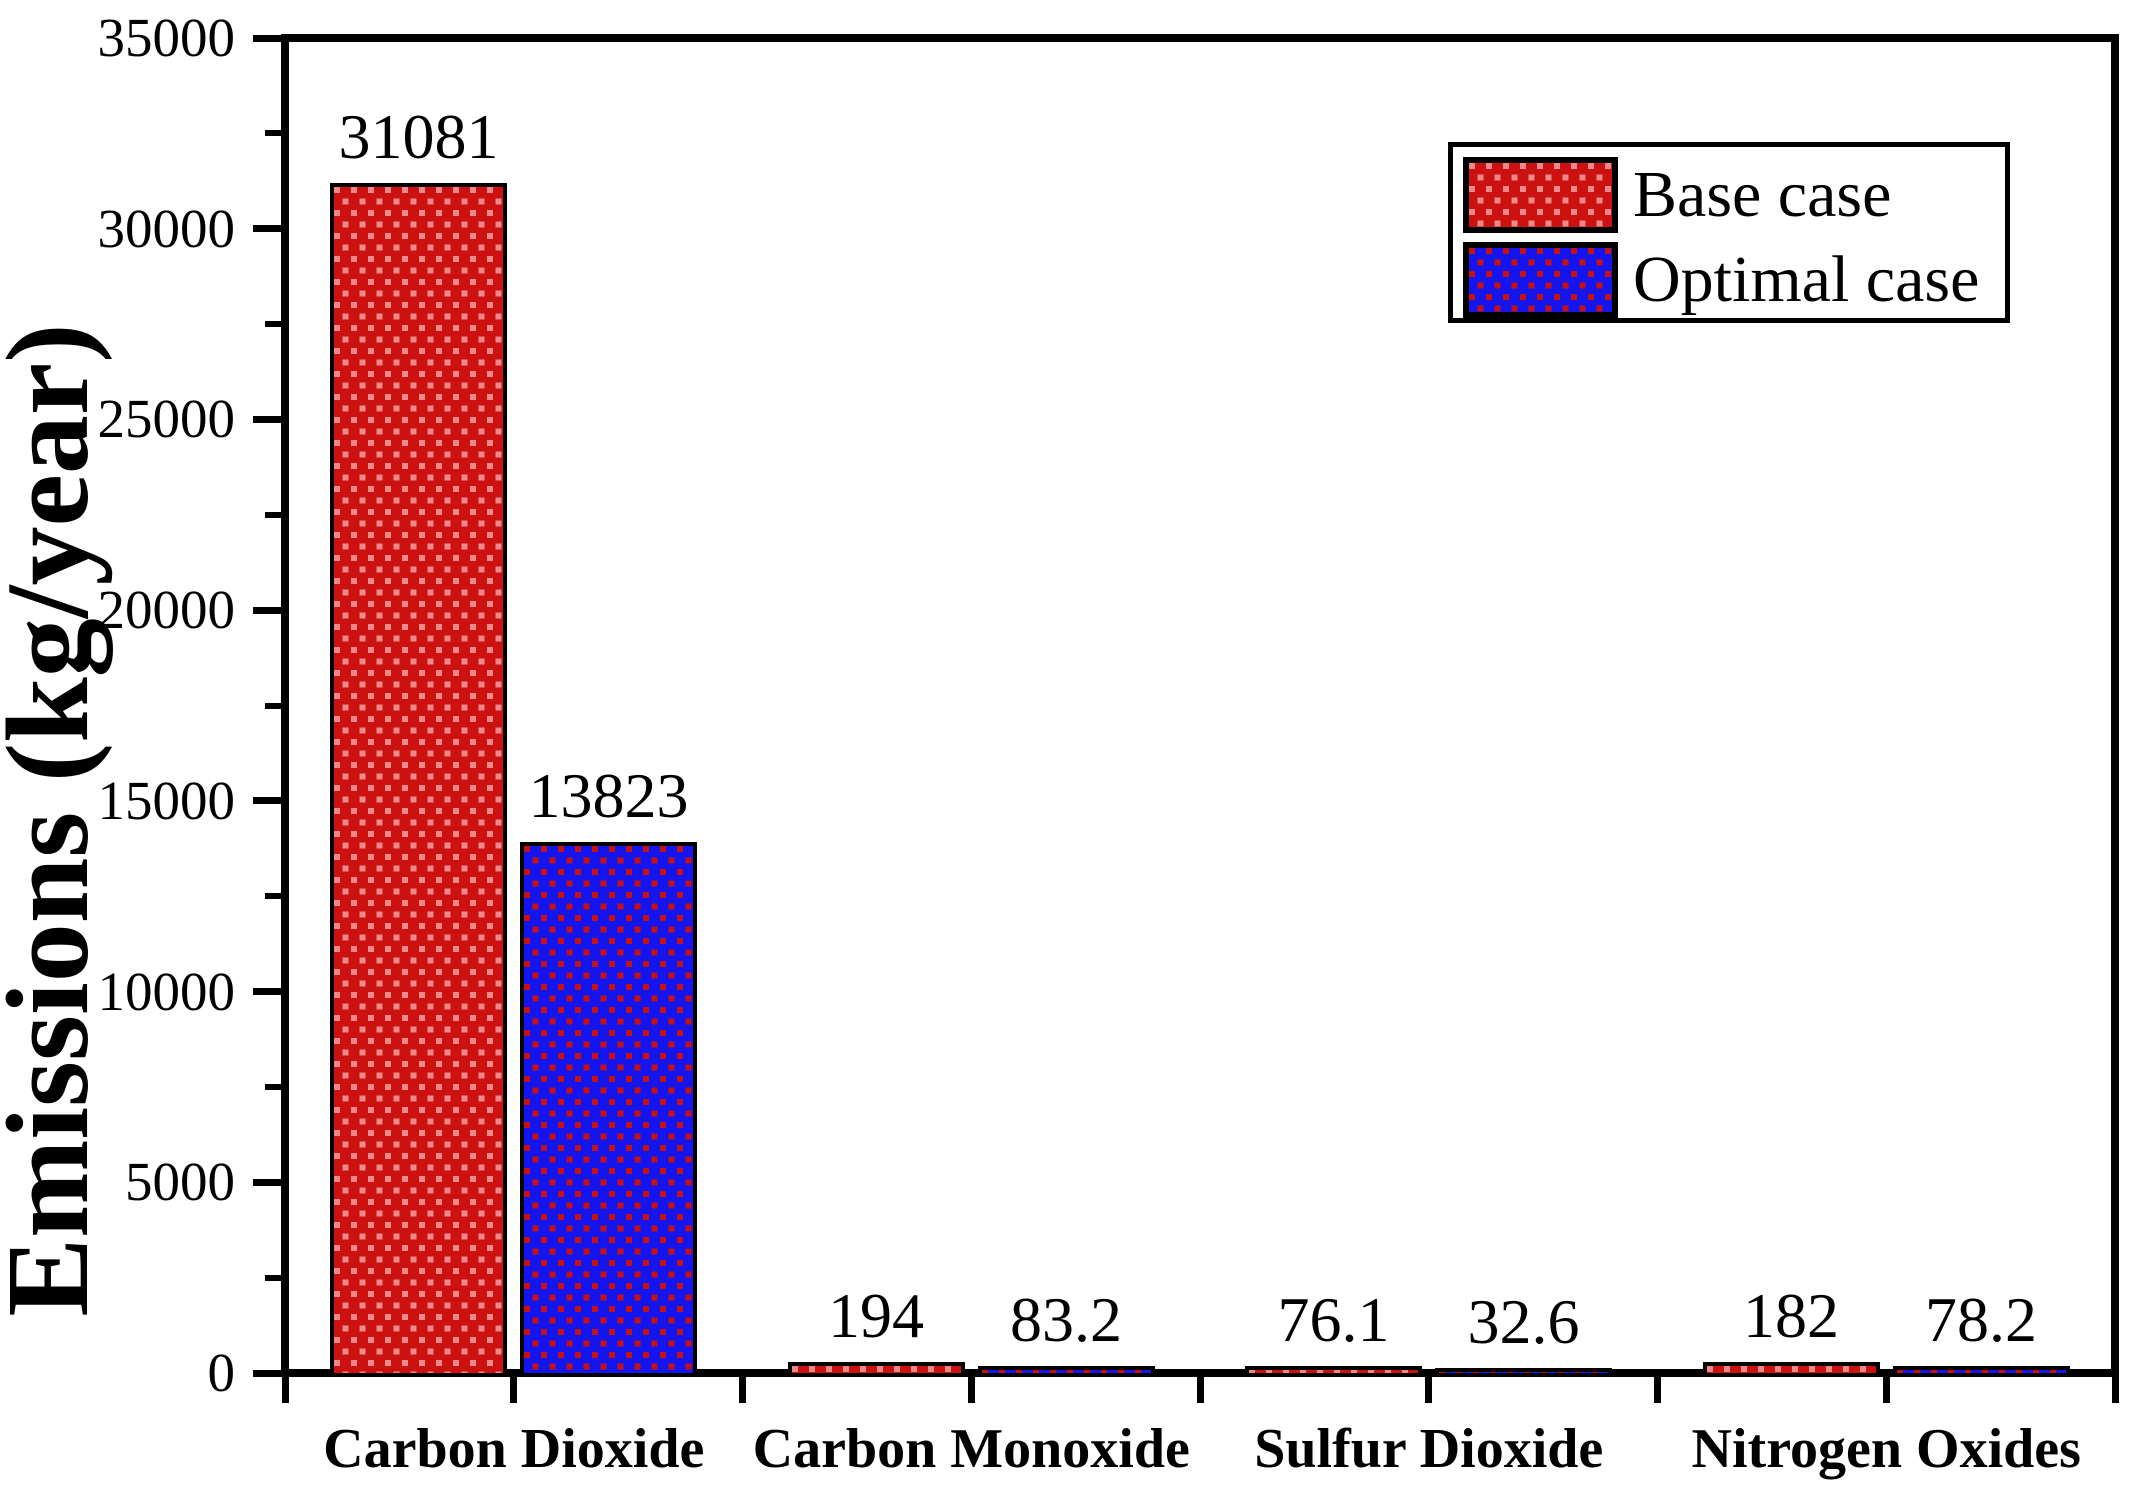 Image resolution: width=2131 pixels, height=1503 pixels. What do you see at coordinates (166, 228) in the screenshot?
I see `y-tick-label: 30000` at bounding box center [166, 228].